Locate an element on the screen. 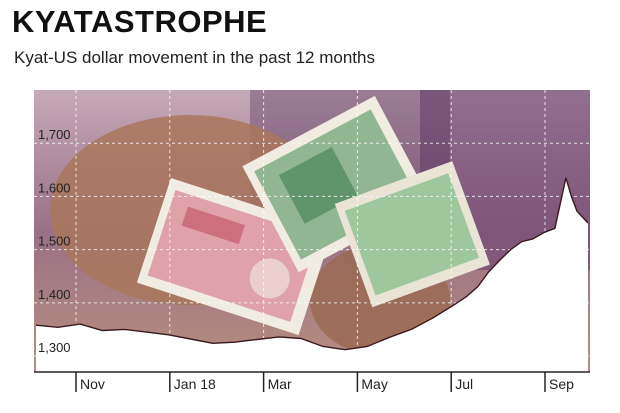 Image resolution: width=620 pixels, height=413 pixels. x-tick-label: Jan 18 is located at coordinates (195, 384).